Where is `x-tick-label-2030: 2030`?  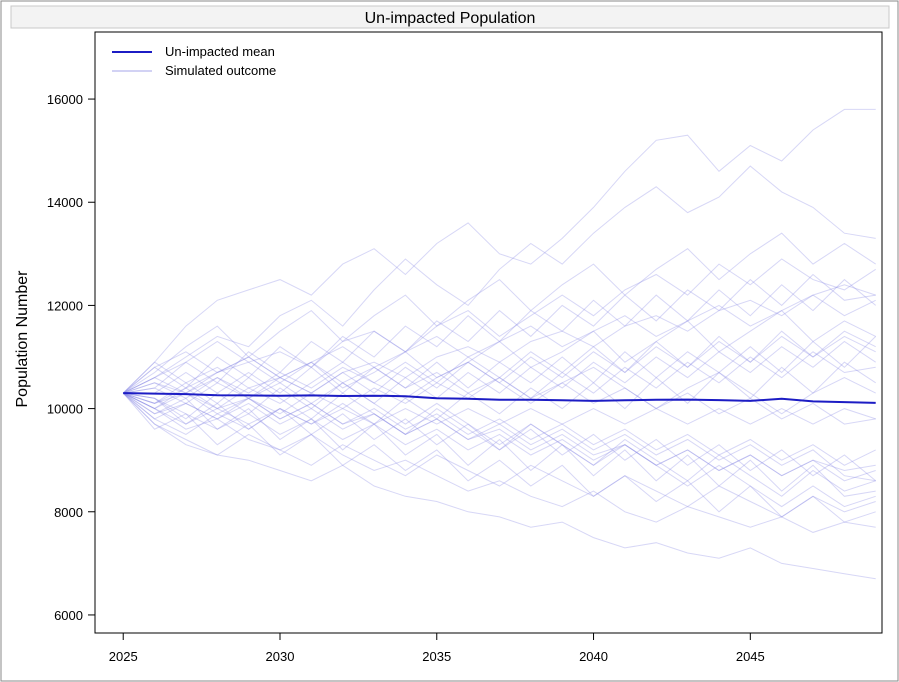 x-tick-label-2030: 2030 is located at coordinates (280, 656).